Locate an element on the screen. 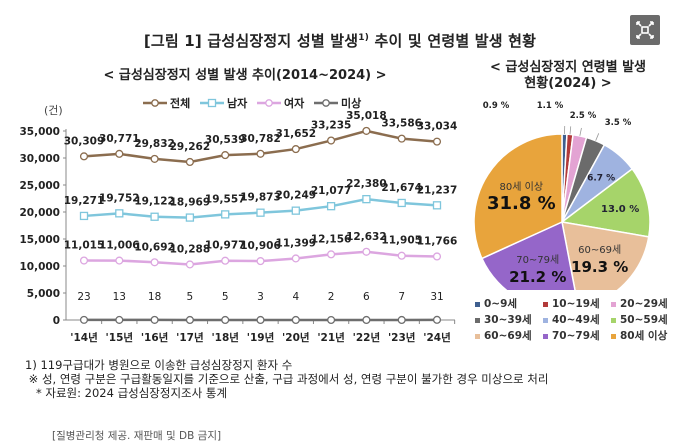  y-tick-label: 10,000 is located at coordinates (39, 267).